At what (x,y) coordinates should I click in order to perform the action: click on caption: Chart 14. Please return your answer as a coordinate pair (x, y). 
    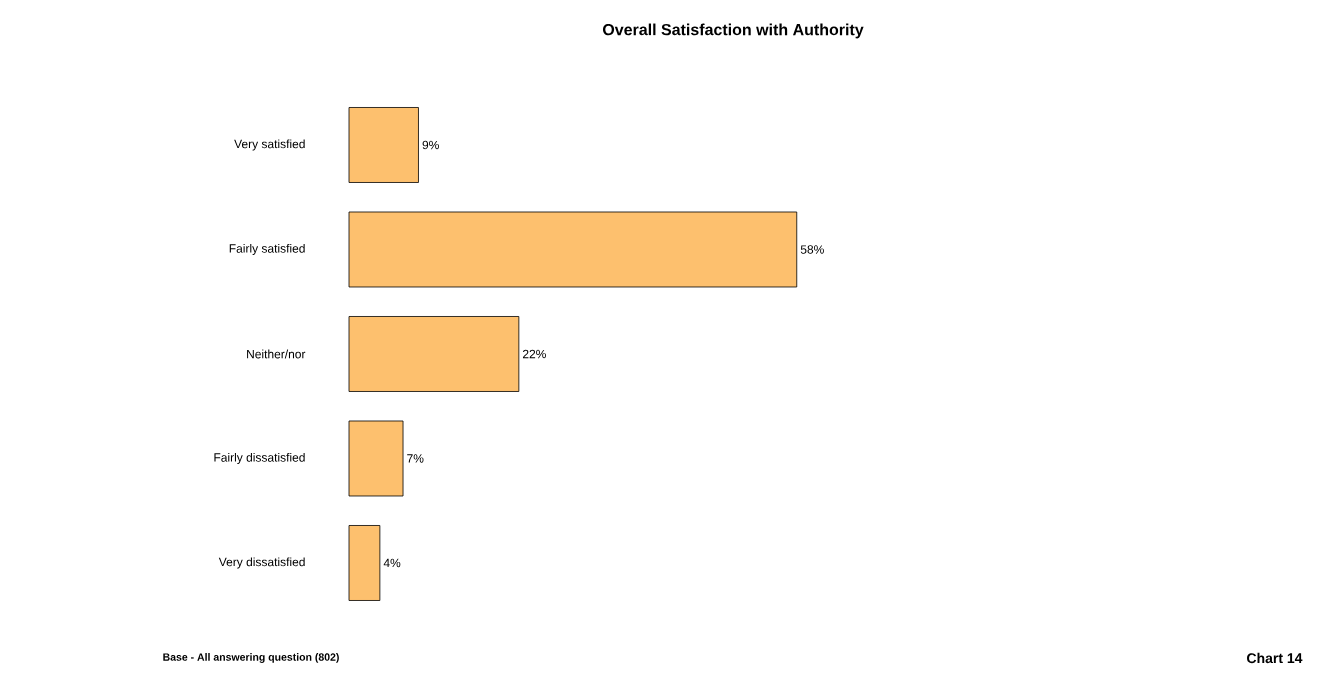
    Looking at the image, I should click on (1275, 658).